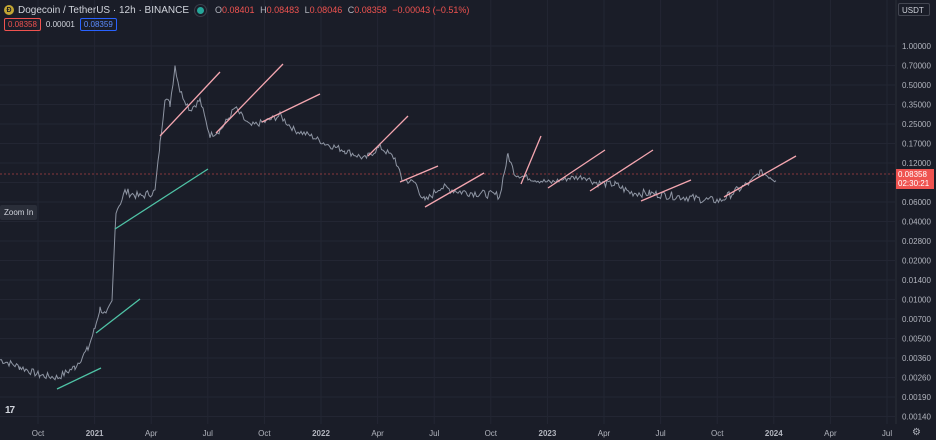  What do you see at coordinates (9, 10) in the screenshot?
I see `dogecoin-icon: Ð` at bounding box center [9, 10].